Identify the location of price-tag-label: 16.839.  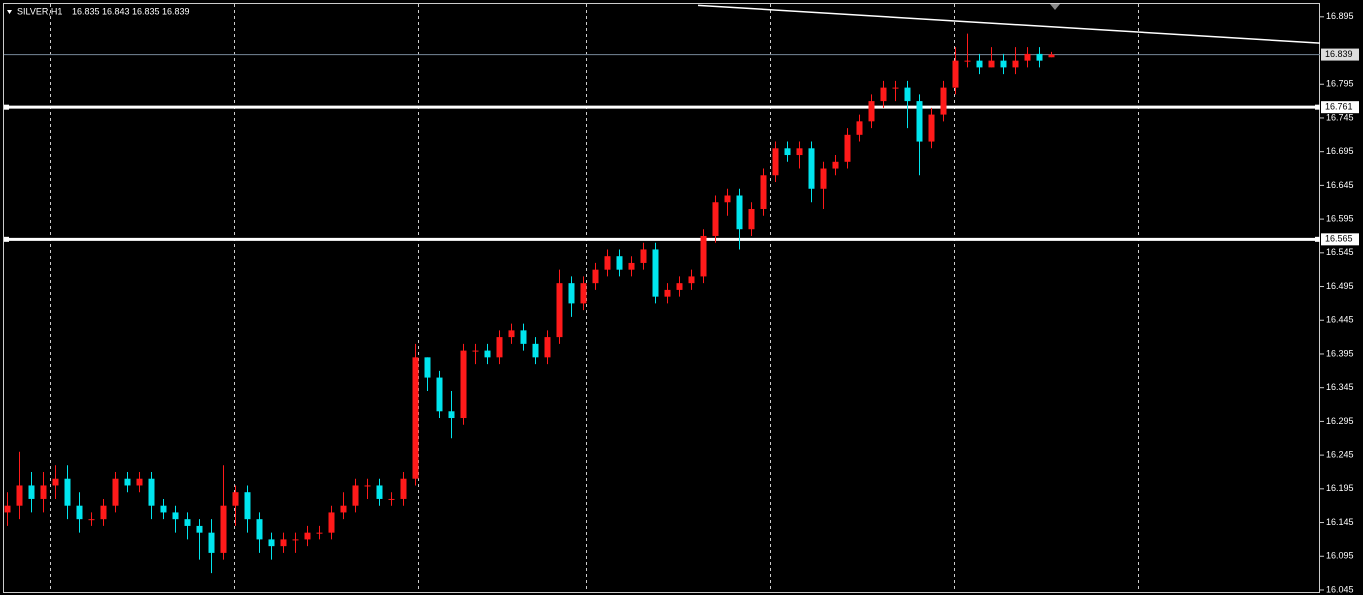
(1339, 54).